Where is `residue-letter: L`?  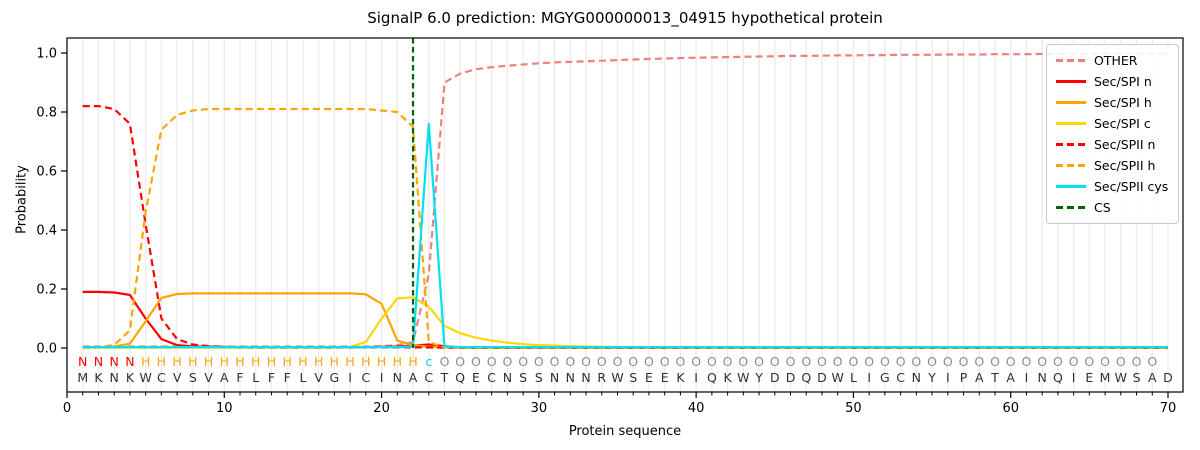 residue-letter: L is located at coordinates (853, 377).